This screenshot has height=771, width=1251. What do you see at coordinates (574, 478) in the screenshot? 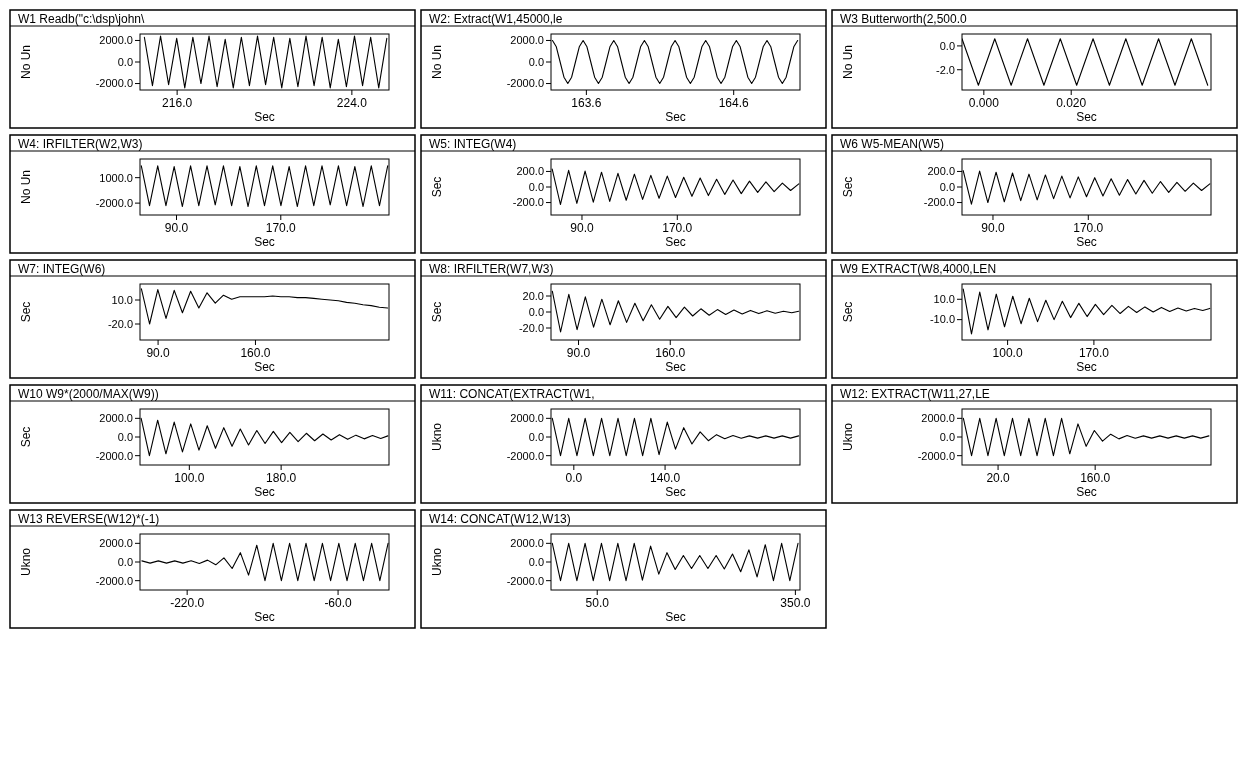
I see `x-tick-label: 0.0` at bounding box center [574, 478].